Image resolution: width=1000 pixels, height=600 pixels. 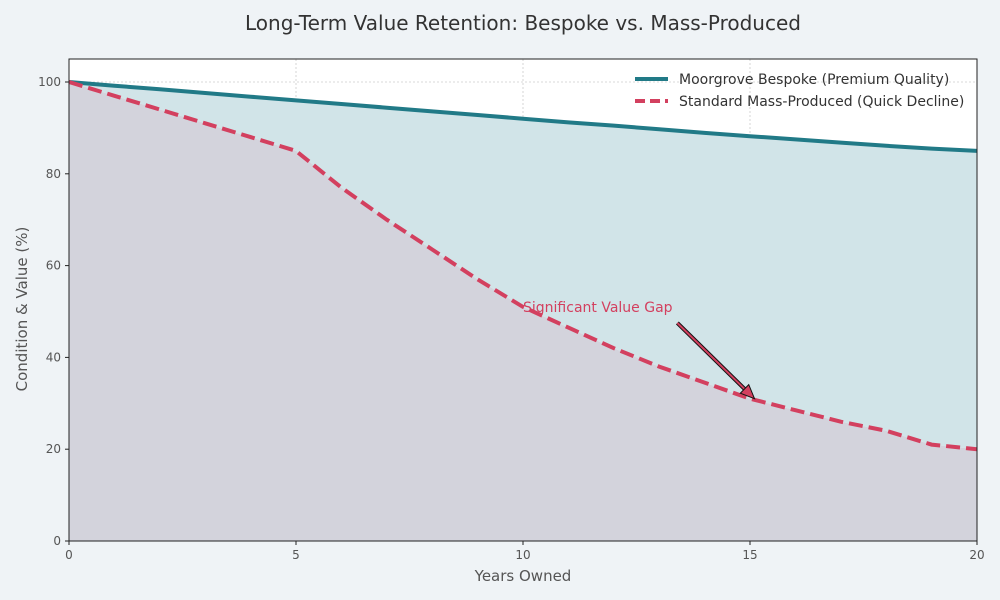 I want to click on annotation-arrow-head, so click(x=747, y=391).